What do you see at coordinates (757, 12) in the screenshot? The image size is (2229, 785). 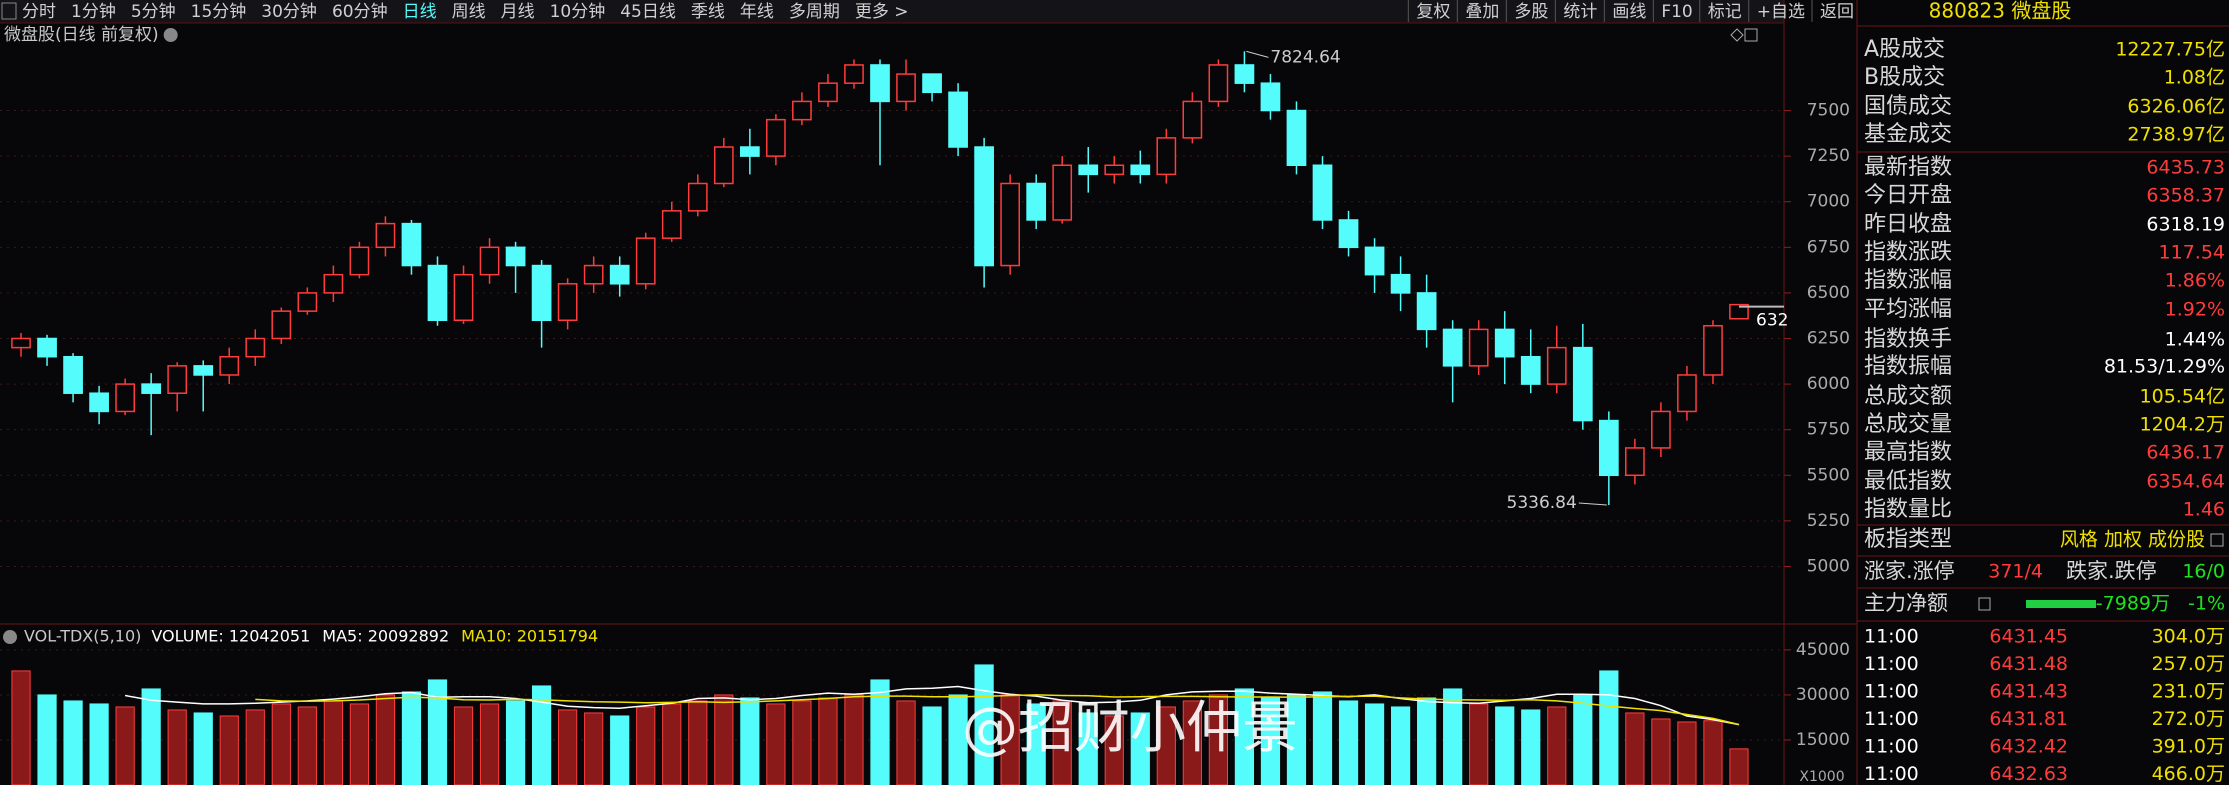 I see `toolbar-item: 年线` at bounding box center [757, 12].